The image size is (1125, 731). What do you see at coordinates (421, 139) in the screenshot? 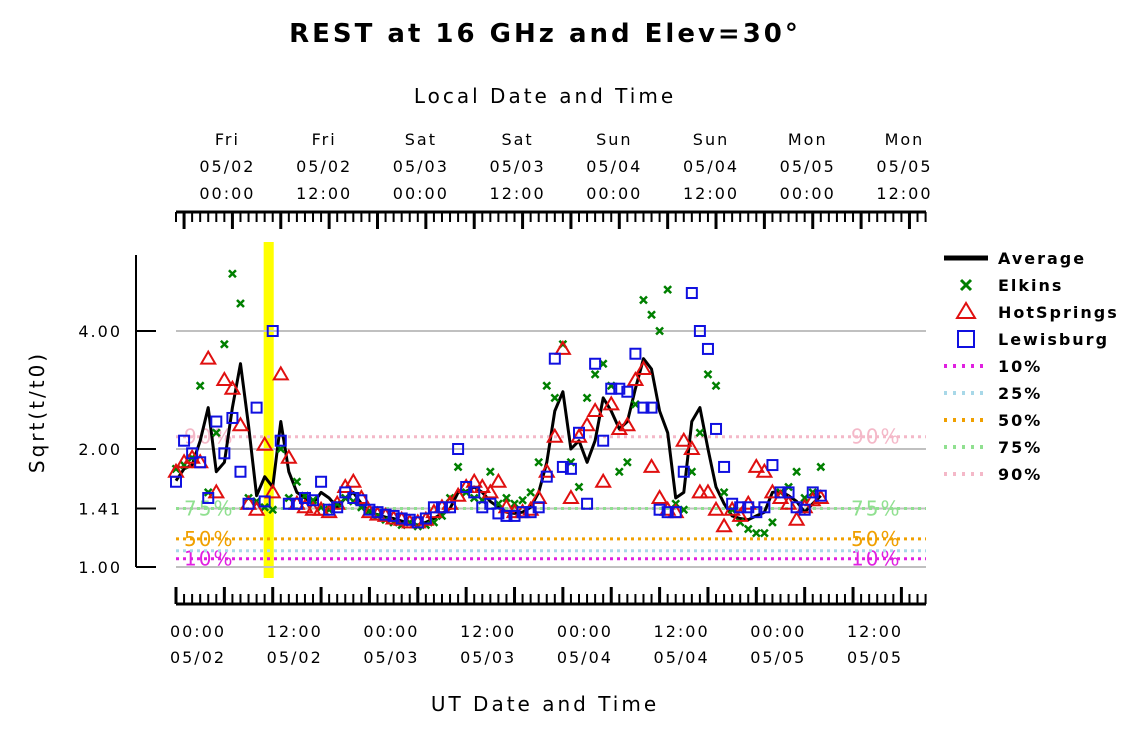
I see `top-tick-day-2: Sat` at bounding box center [421, 139].